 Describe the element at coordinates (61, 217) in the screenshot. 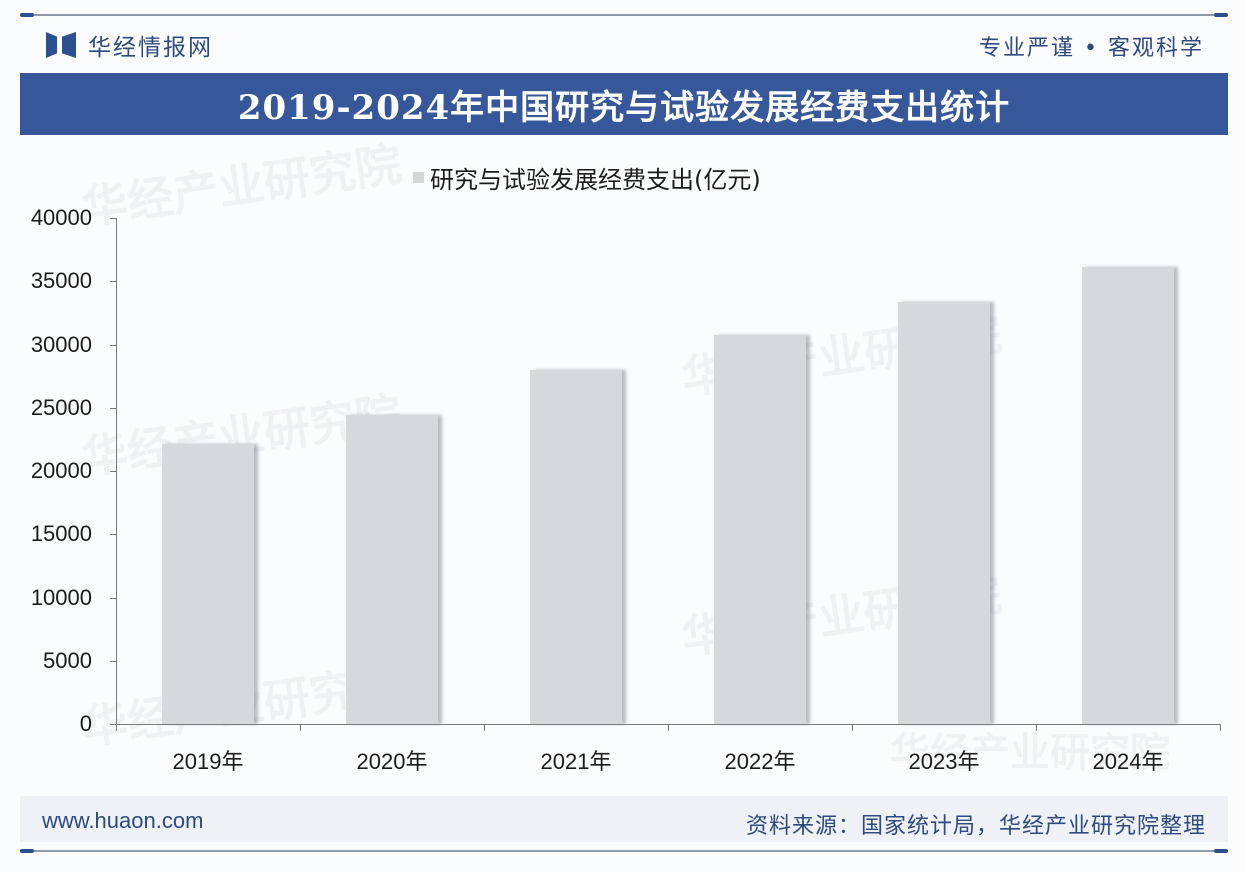

I see `y-tick-label: 40000` at that location.